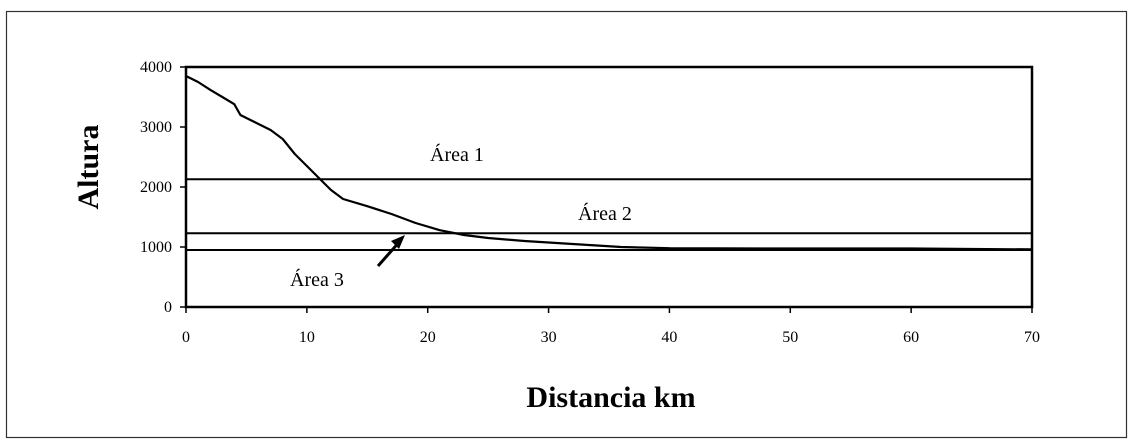  I want to click on x-tick-label: 70, so click(1032, 337).